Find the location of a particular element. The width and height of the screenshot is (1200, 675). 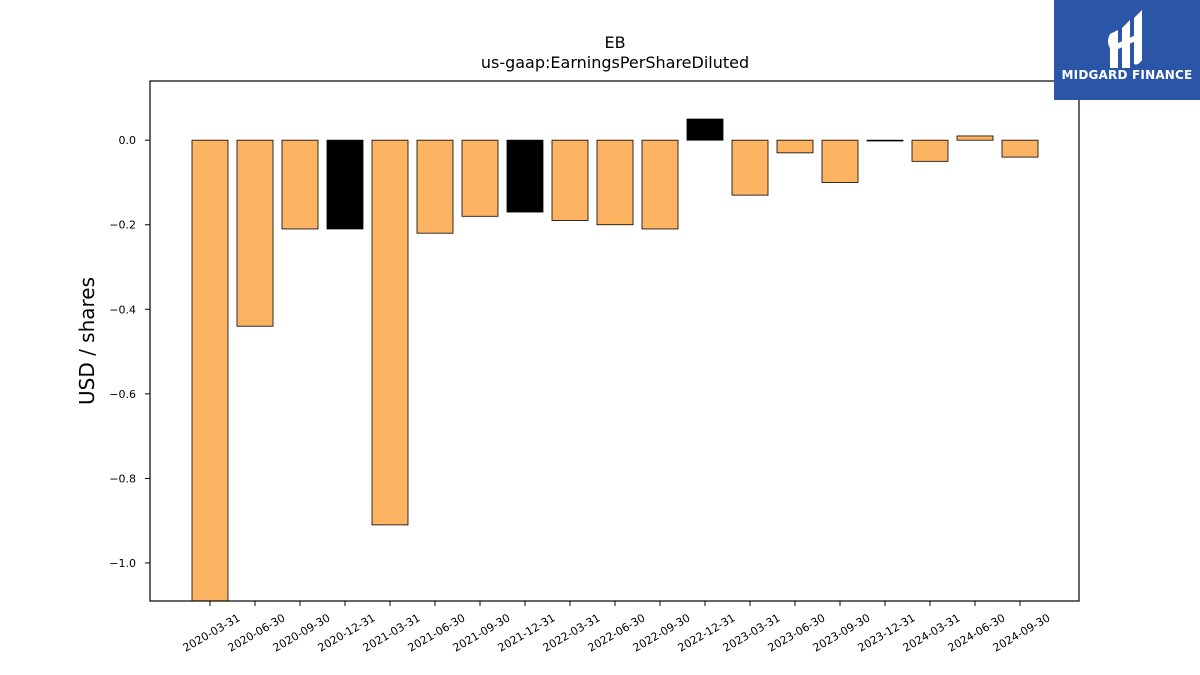

y-tick-label: −1.0 is located at coordinates (122, 563).